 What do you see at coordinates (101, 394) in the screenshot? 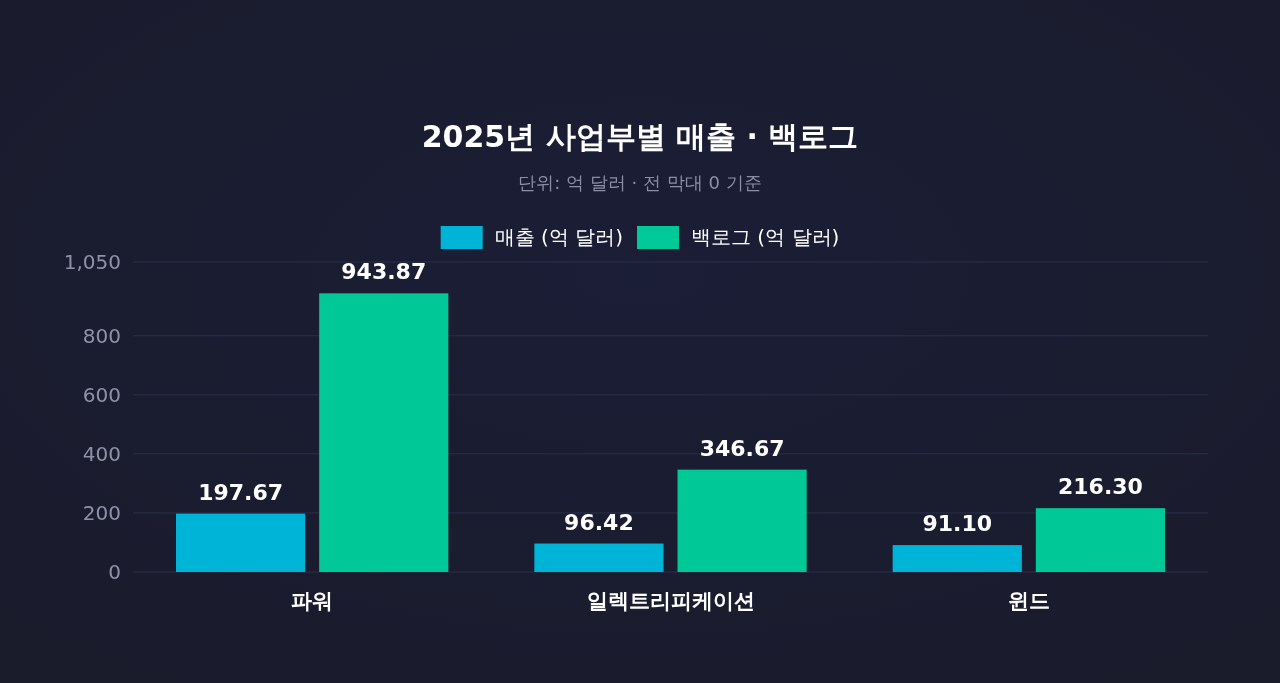
I see `y-tick-label: 600` at bounding box center [101, 394].